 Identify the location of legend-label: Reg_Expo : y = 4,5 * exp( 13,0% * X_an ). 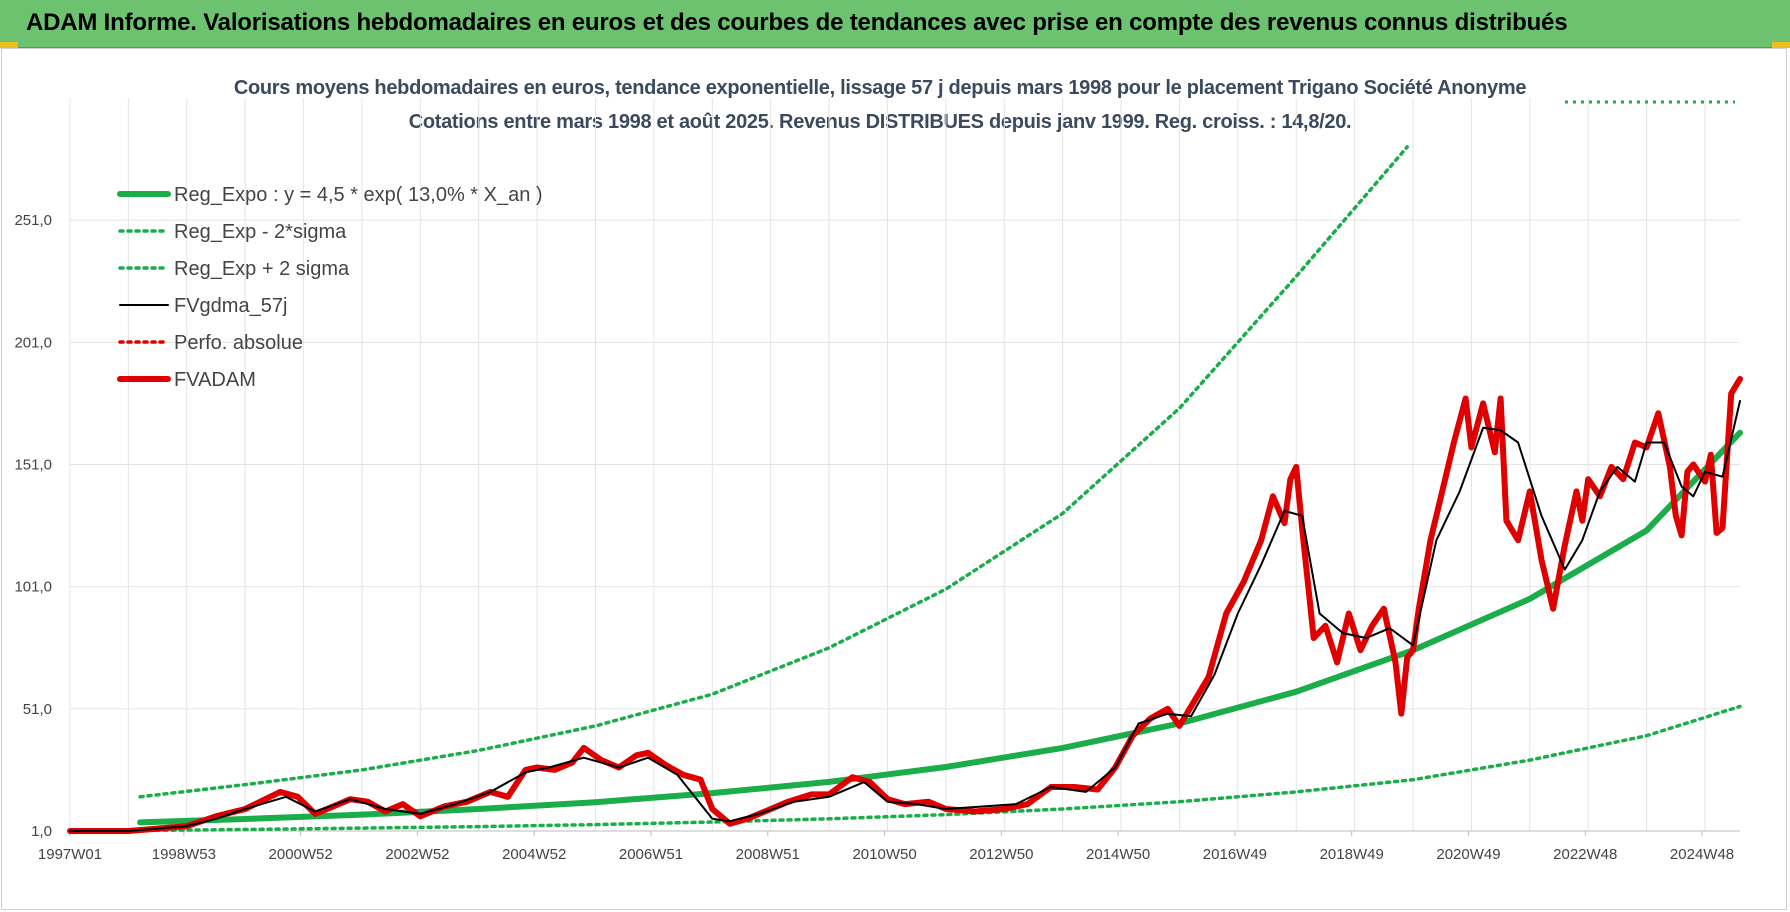
(358, 195).